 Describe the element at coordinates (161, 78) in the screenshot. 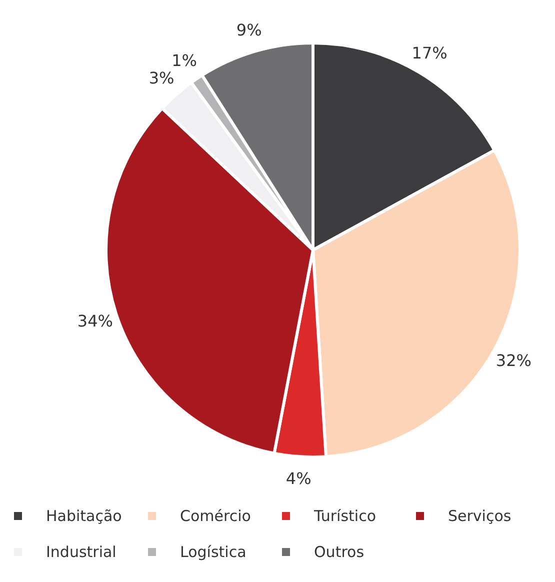

I see `data-label: 3%` at that location.